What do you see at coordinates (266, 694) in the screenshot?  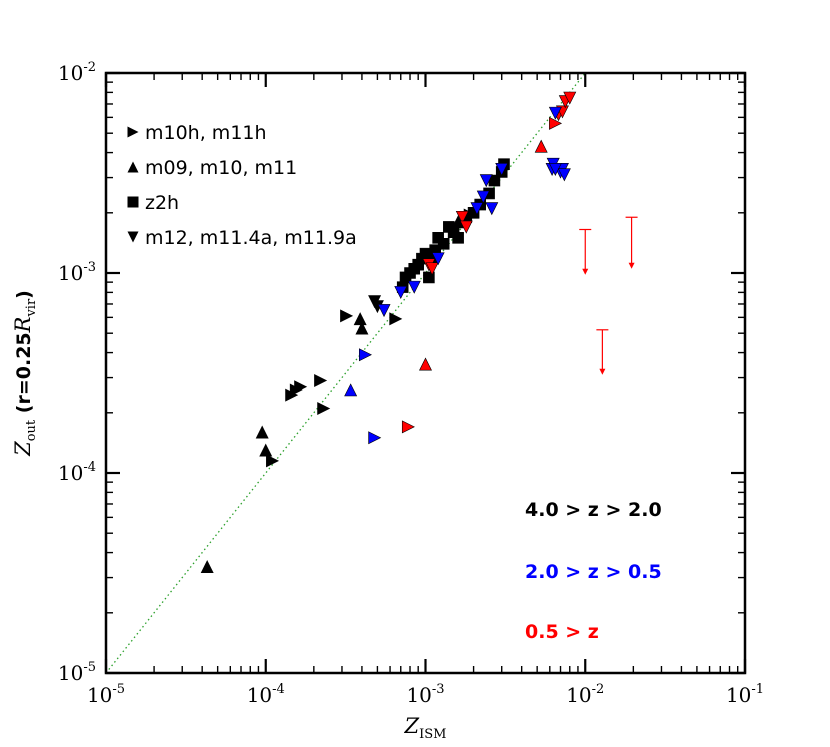 I see `x-tick-label: 10⁻⁴` at bounding box center [266, 694].